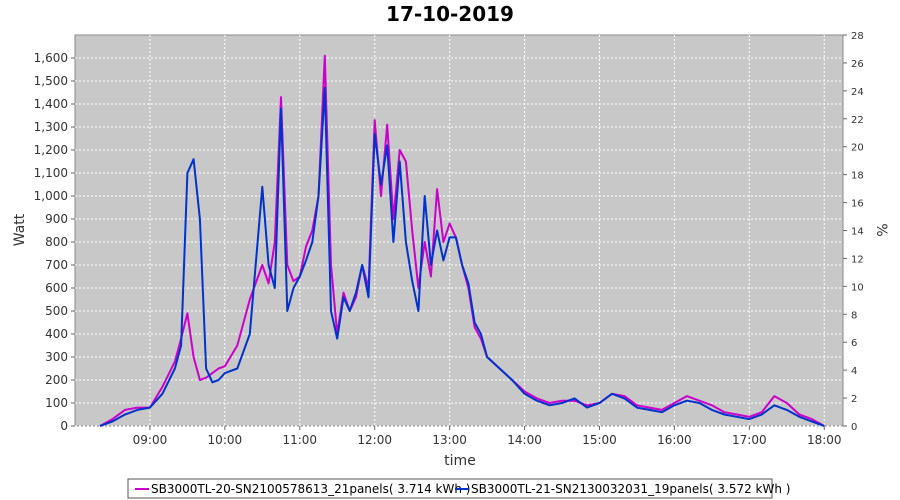  Describe the element at coordinates (56, 288) in the screenshot. I see `y-tick-label: 600` at that location.